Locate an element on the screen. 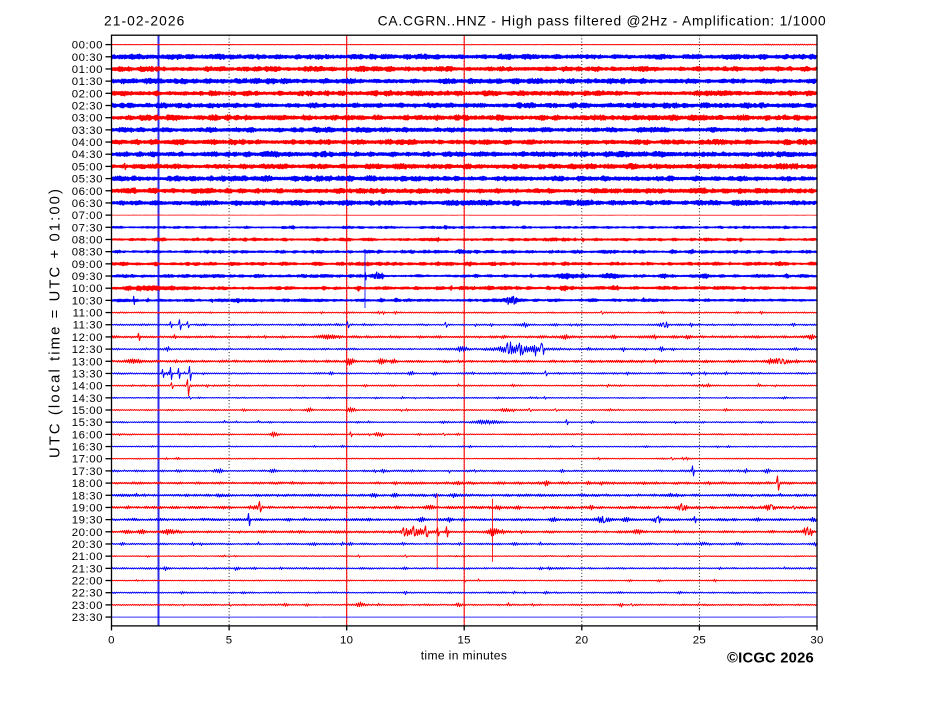  svg-text: 06:00 is located at coordinates (87, 192).